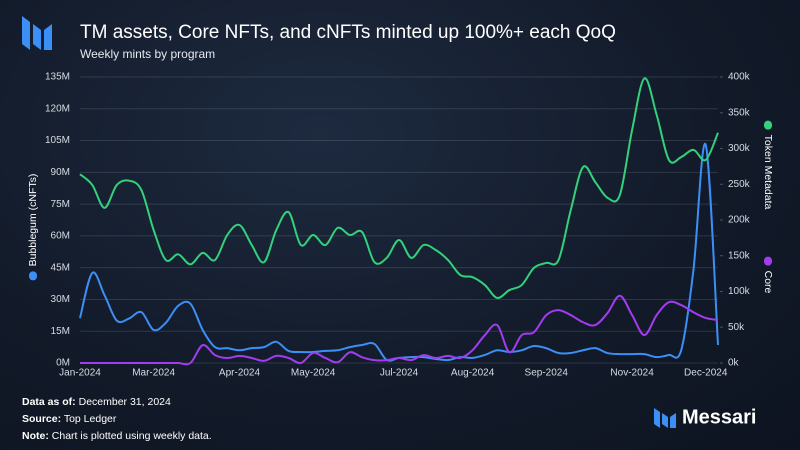 The image size is (800, 450). I want to click on x-tick-label: Apr-2024, so click(240, 373).